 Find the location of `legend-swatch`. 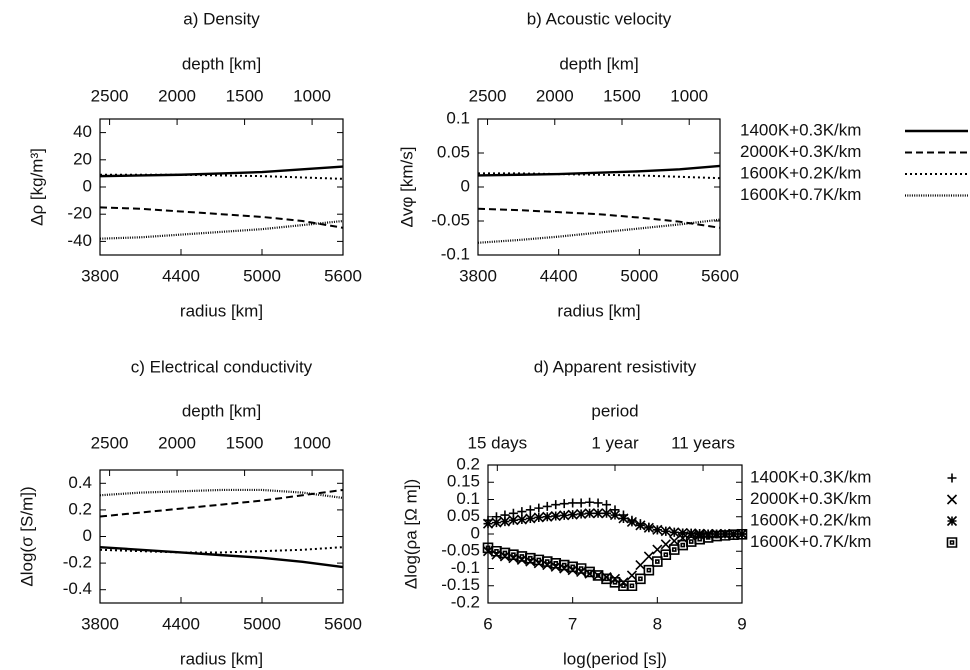

legend-swatch is located at coordinates (952, 542).